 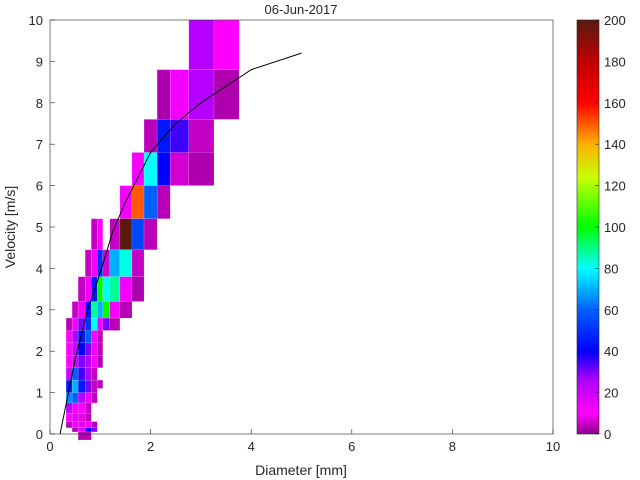 I want to click on x-tick-label: 6, so click(x=351, y=446).